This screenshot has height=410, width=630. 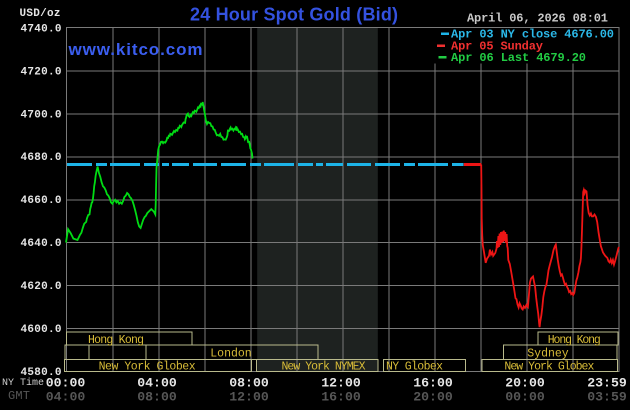 What do you see at coordinates (537, 19) in the screenshot?
I see `svg-text: April 06, 2026 08:01` at bounding box center [537, 19].